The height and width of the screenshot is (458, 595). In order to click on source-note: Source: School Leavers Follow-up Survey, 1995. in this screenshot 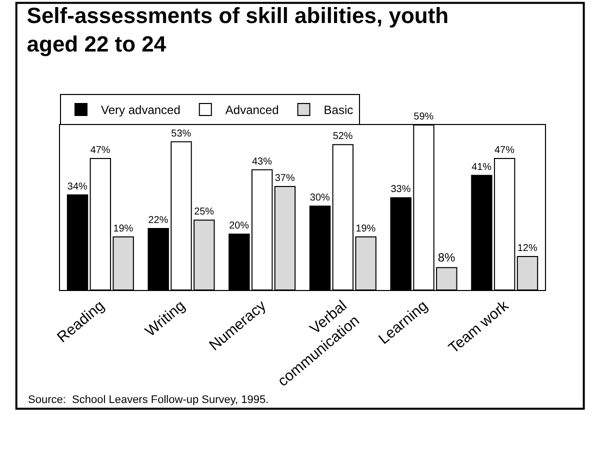, I will do `click(148, 400)`.